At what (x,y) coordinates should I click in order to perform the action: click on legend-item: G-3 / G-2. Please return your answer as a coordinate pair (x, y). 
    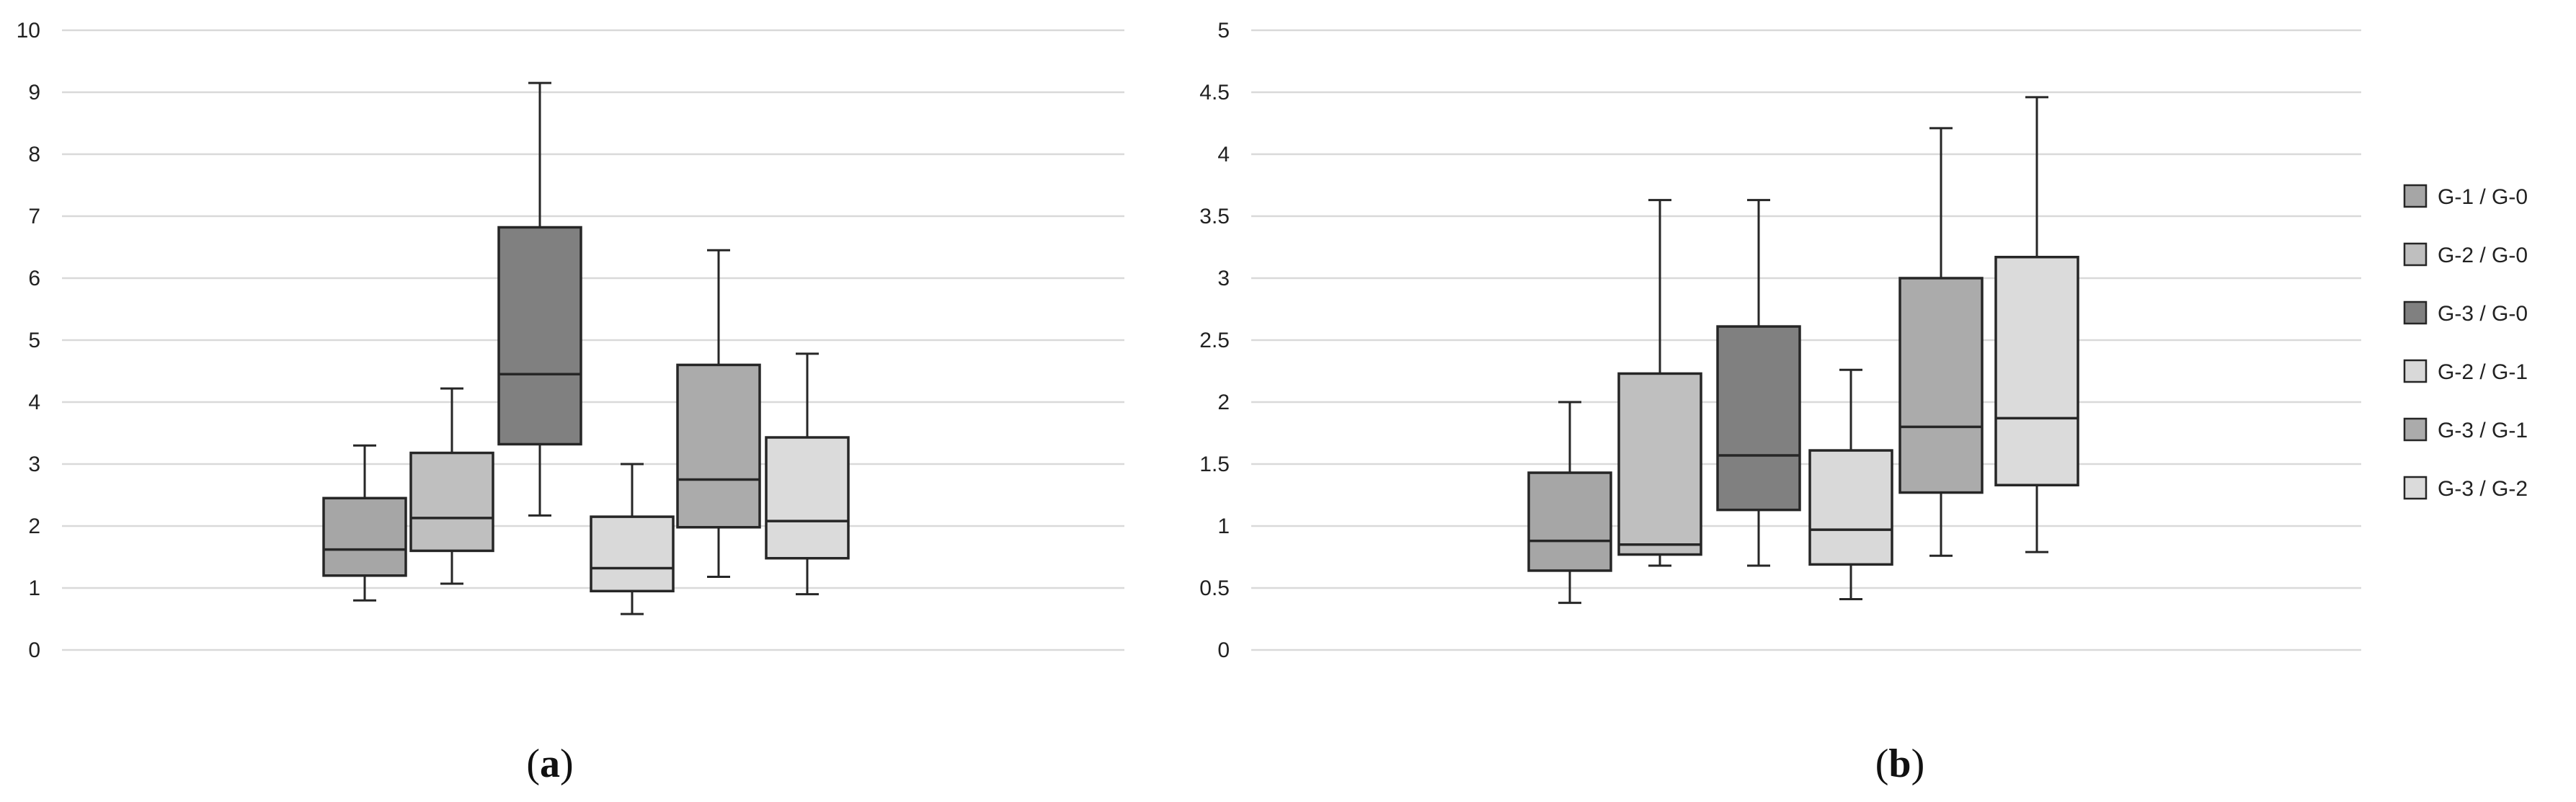
    Looking at the image, I should click on (2465, 488).